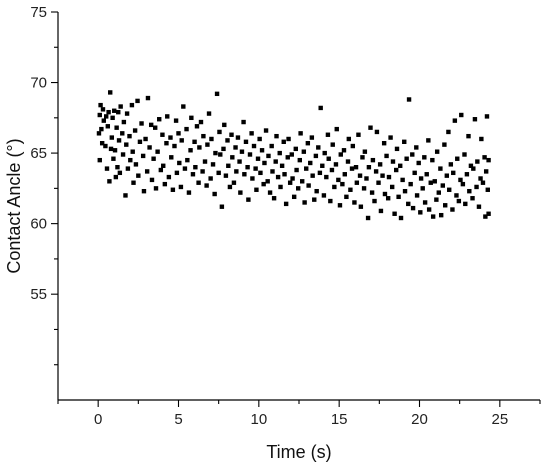 The width and height of the screenshot is (550, 467). What do you see at coordinates (38, 153) in the screenshot?
I see `y-tick-label: 65` at bounding box center [38, 153].